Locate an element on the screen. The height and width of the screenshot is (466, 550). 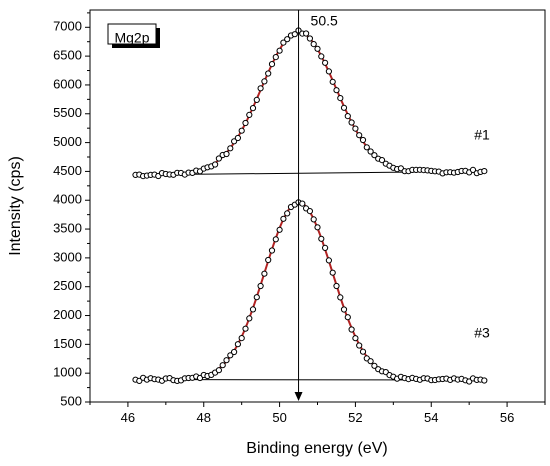
y-tick-label: 3500 is located at coordinates (67, 227).